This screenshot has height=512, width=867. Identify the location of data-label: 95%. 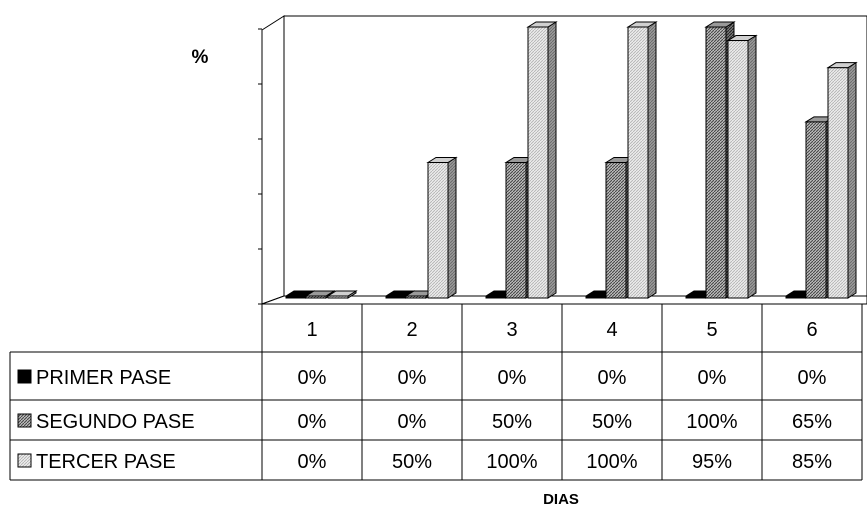
(712, 462).